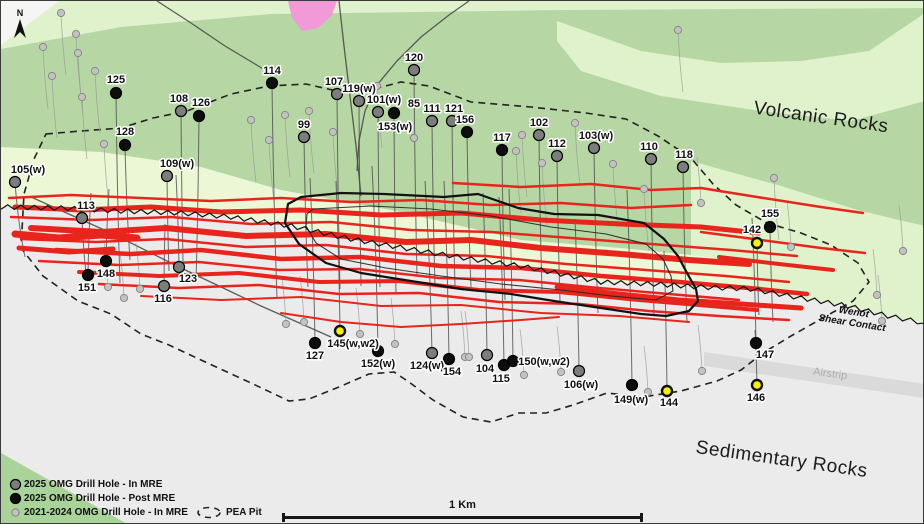 The height and width of the screenshot is (524, 924). Describe the element at coordinates (177, 164) in the screenshot. I see `drill-hole-label-109(w): 109(w)` at that location.